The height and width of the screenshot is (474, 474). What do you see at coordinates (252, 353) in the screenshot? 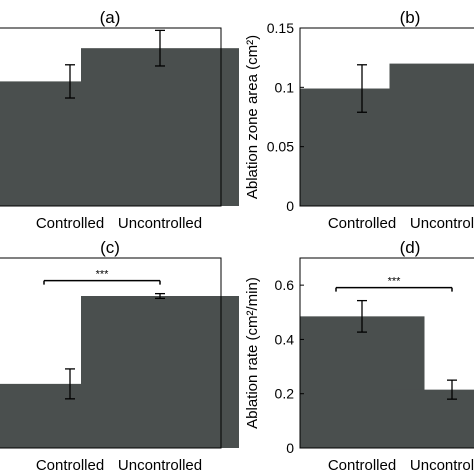
I see `ylabel-d: Ablation rate (cm²/min)` at bounding box center [252, 353].